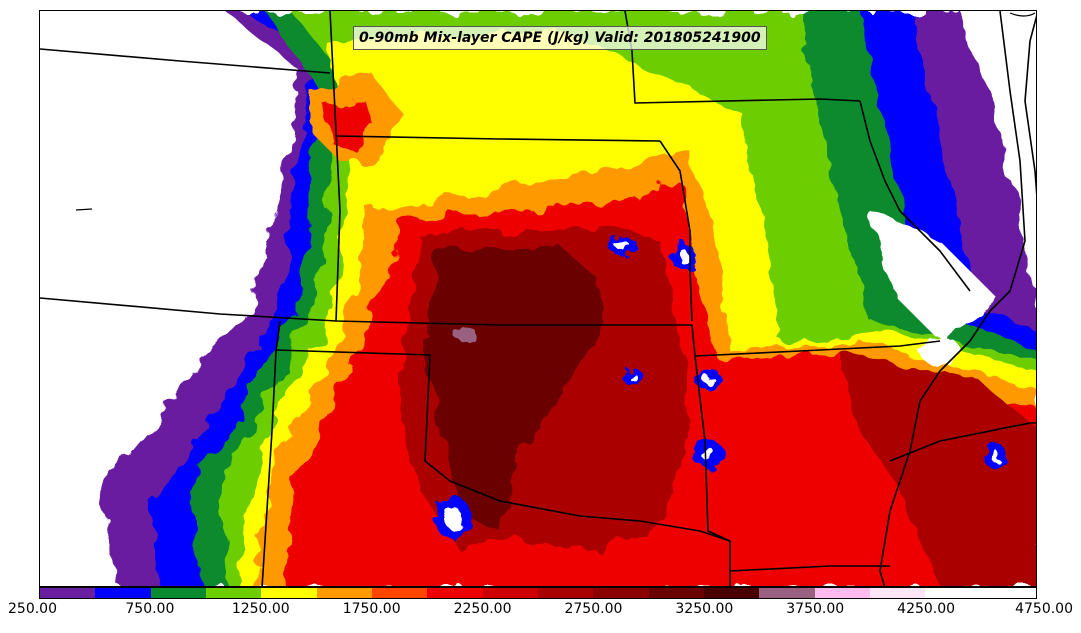 This screenshot has height=633, width=1081. What do you see at coordinates (926, 609) in the screenshot?
I see `colorbar-tick-label: 4250.00` at bounding box center [926, 609].